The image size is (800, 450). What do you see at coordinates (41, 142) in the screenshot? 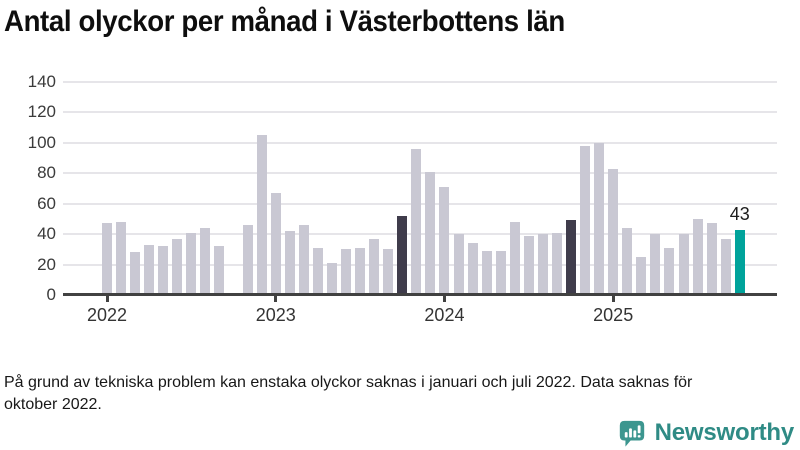
I see `y-axis-tick-label: 100` at bounding box center [41, 142].